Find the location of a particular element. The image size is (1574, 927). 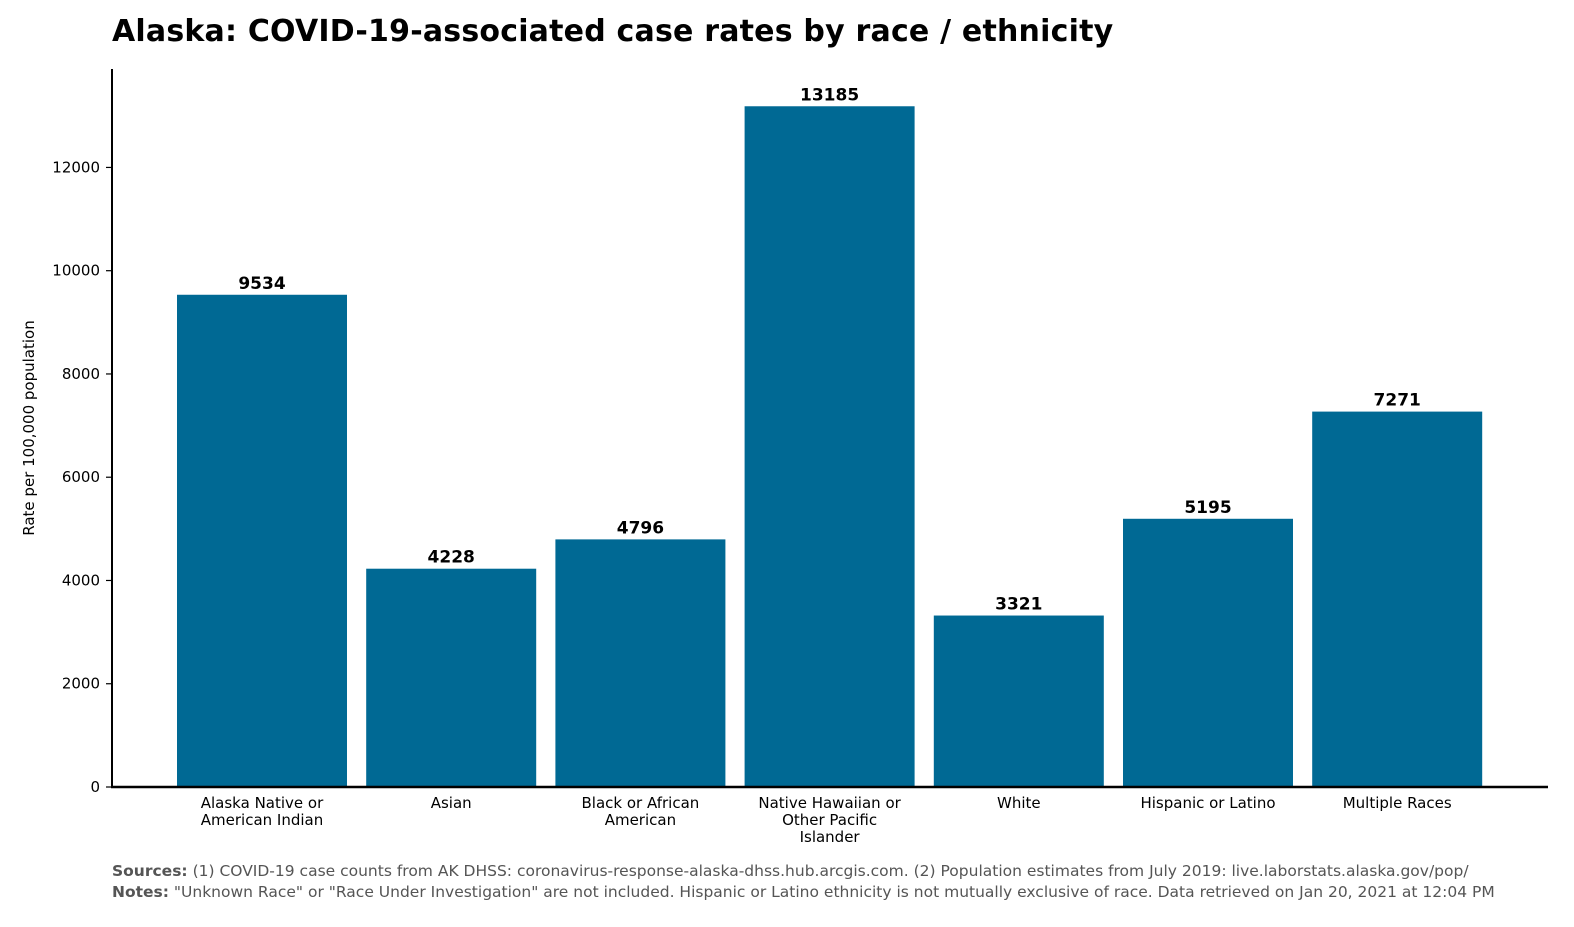

bar-value-label: 7271 is located at coordinates (1397, 401).